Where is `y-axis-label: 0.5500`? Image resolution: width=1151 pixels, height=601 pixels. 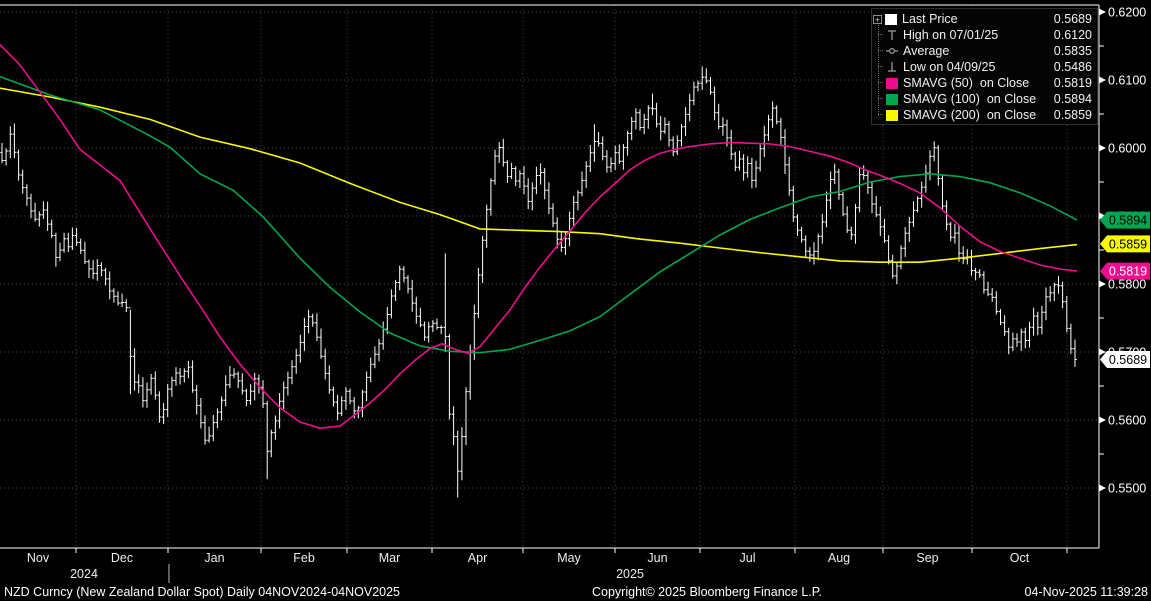
y-axis-label: 0.5500 is located at coordinates (1127, 489).